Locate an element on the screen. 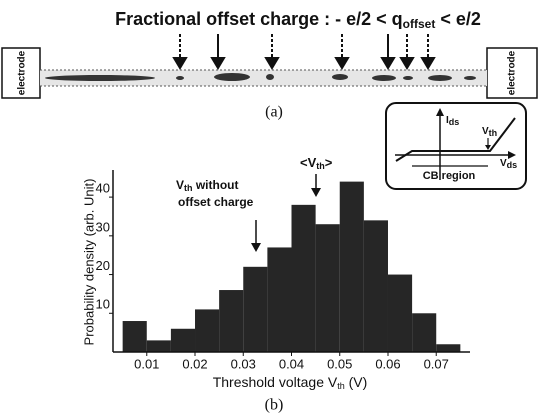 The image size is (541, 417). x-tick-label: 0.04 is located at coordinates (291, 363).